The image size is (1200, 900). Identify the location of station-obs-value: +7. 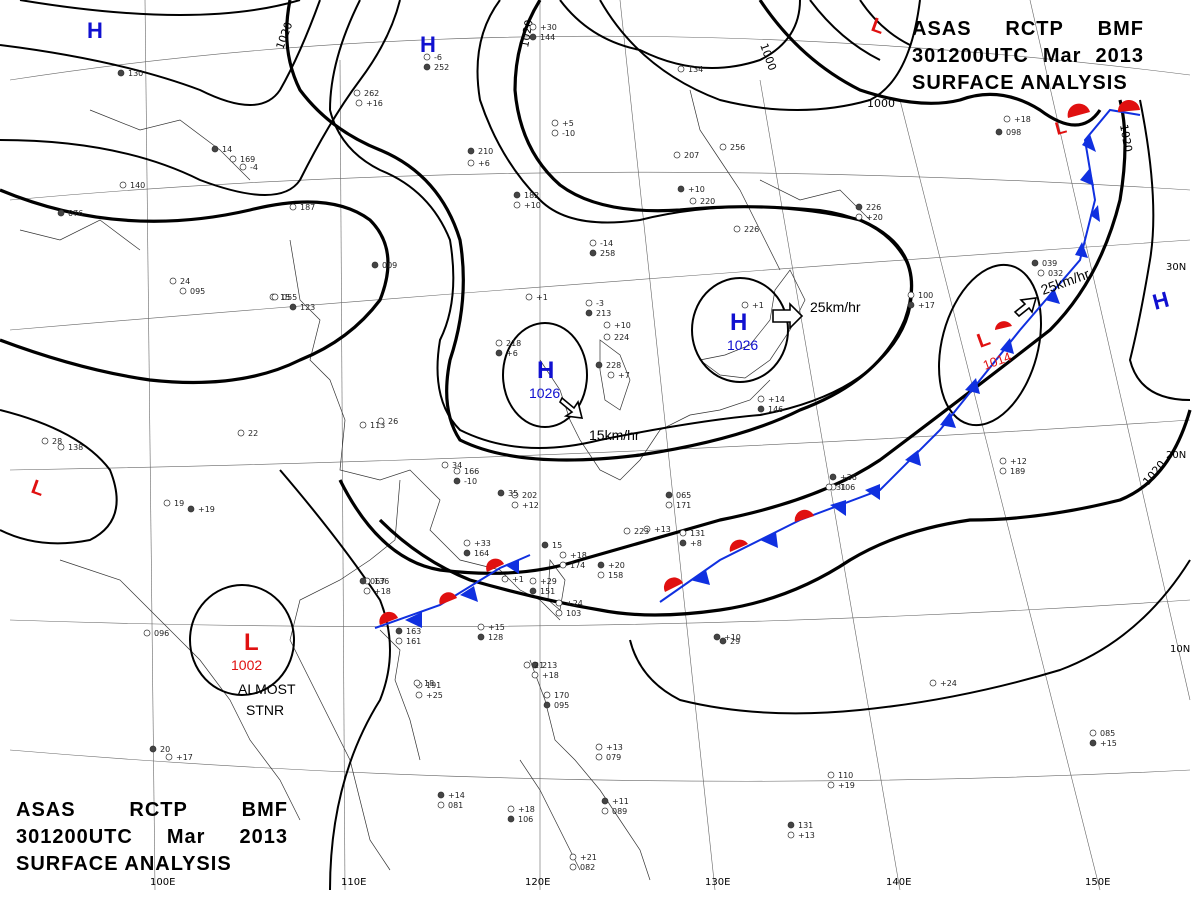
(624, 375).